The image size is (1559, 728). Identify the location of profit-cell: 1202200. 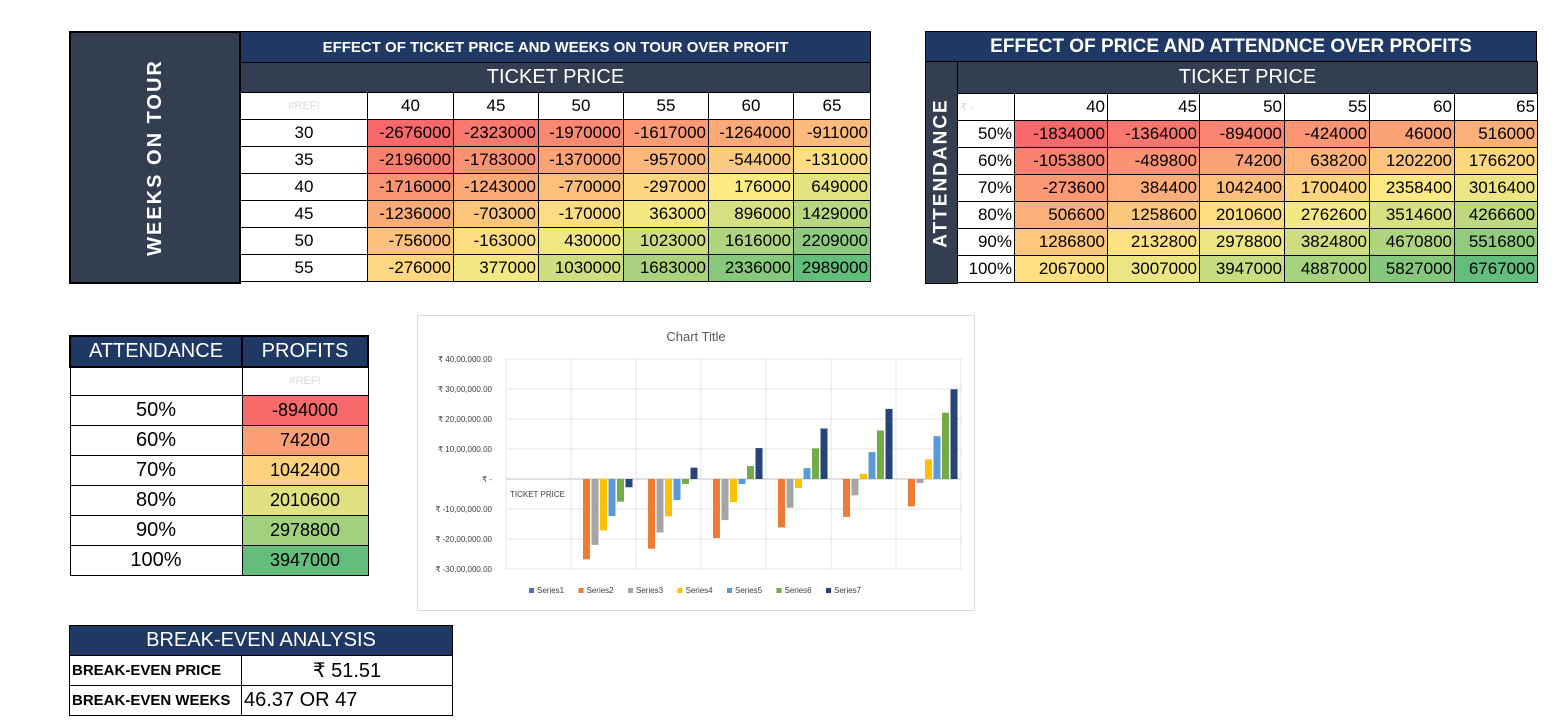
(1412, 161).